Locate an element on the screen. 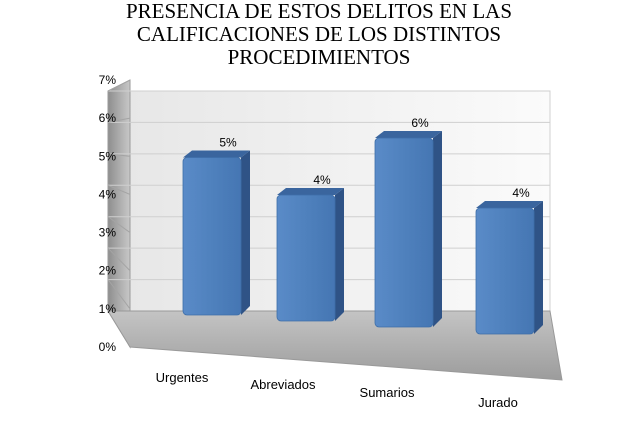 This screenshot has width=638, height=421. y-tick-label: 1% is located at coordinates (108, 309).